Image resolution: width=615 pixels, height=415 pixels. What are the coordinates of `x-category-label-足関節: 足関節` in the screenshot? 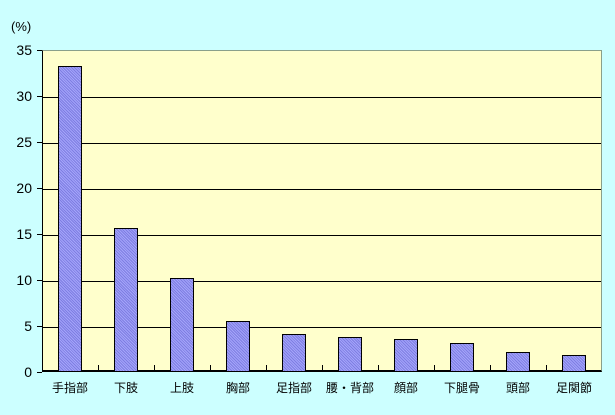 It's located at (573, 388).